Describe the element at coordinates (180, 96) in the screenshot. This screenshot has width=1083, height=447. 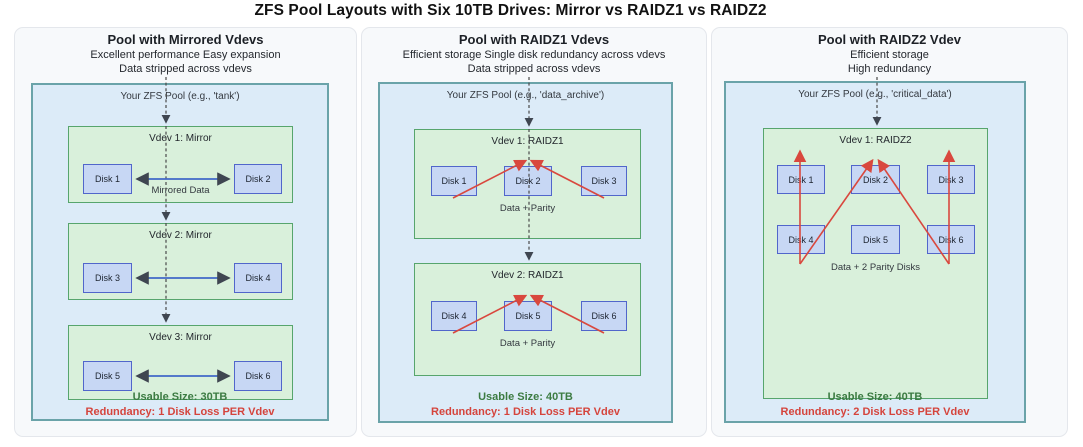
I see `pool-label: Your ZFS Pool (e.g., 'tank')` at that location.